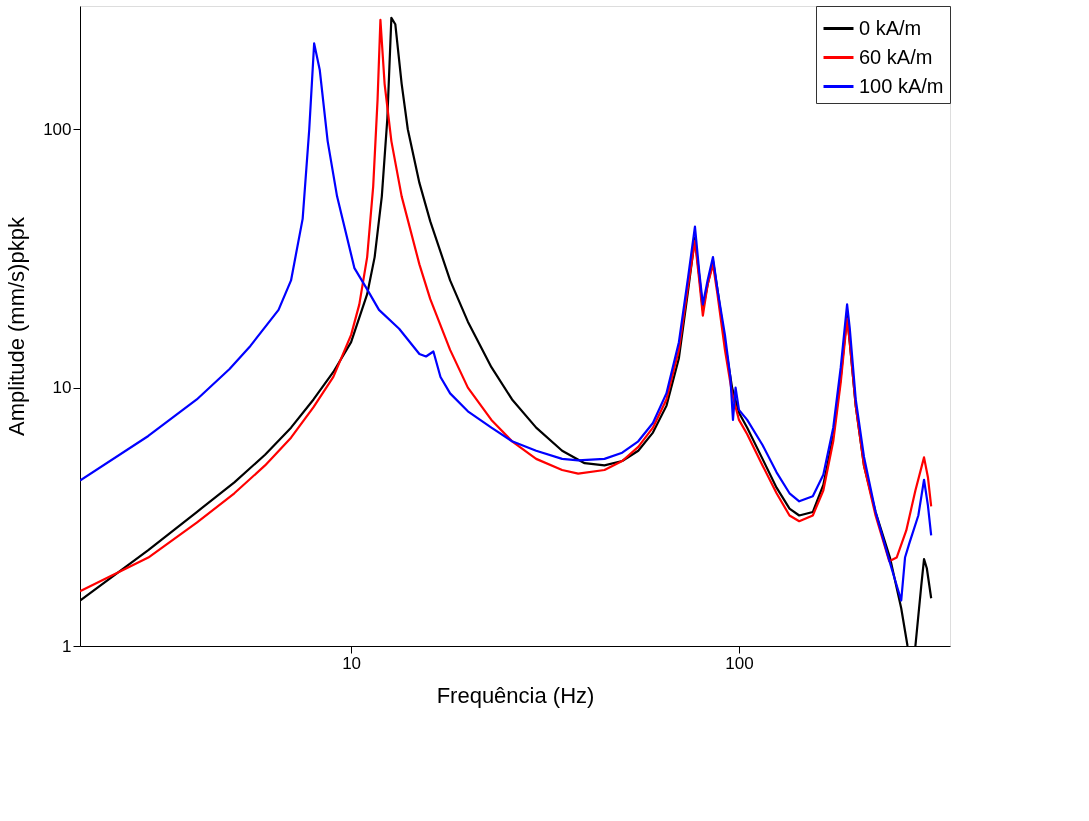 Image resolution: width=1089 pixels, height=821 pixels. Describe the element at coordinates (890, 27) in the screenshot. I see `legend-label: 0 kA/m` at that location.